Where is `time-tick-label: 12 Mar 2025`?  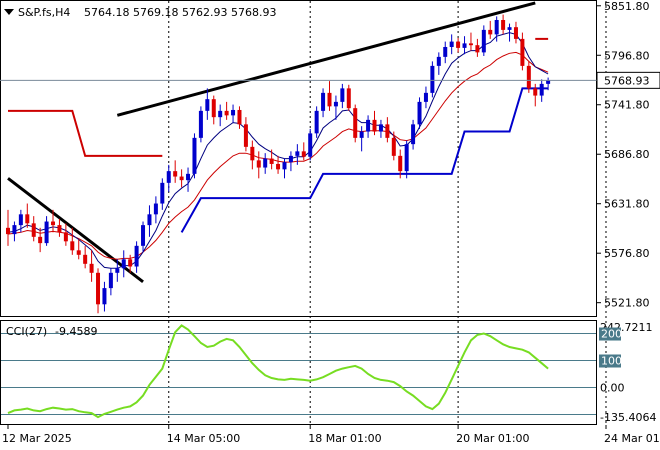
time-tick-label: 12 Mar 2025 is located at coordinates (37, 438).